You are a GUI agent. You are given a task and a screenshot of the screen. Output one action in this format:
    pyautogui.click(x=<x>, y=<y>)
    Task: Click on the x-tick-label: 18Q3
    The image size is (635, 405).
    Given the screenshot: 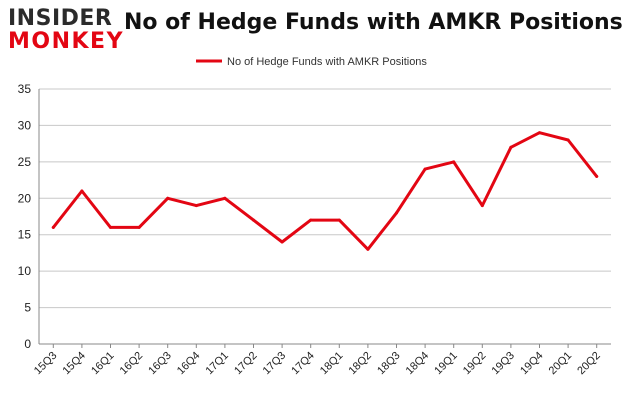 What is the action you would take?
    pyautogui.click(x=389, y=364)
    